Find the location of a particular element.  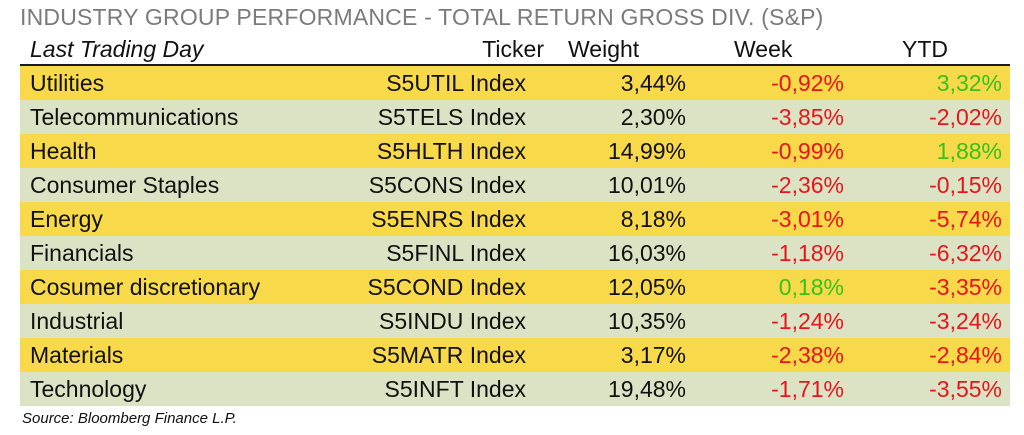

table-row: Financials S5FINL Index 16,03% -1,18% -6,32% is located at coordinates (515, 253).